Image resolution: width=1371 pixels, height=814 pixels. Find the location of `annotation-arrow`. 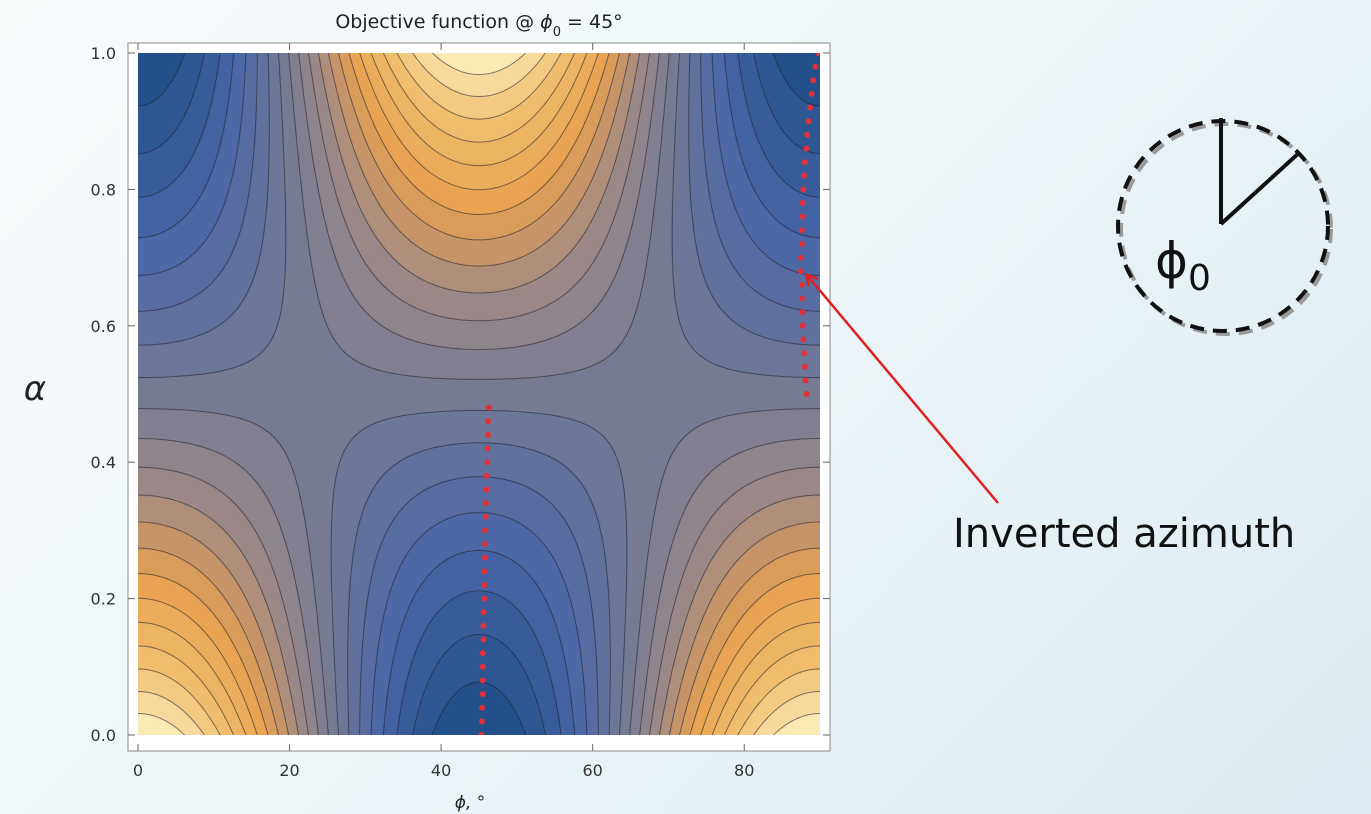

annotation-arrow is located at coordinates (903, 389).